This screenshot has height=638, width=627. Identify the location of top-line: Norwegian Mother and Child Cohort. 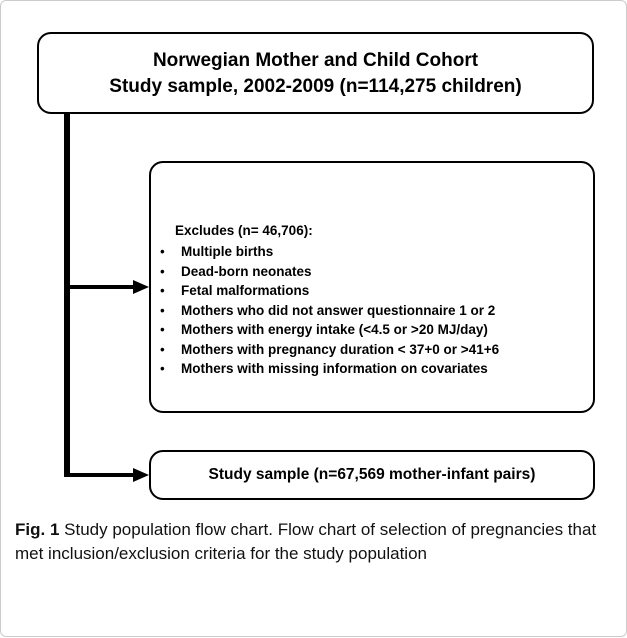
(315, 60).